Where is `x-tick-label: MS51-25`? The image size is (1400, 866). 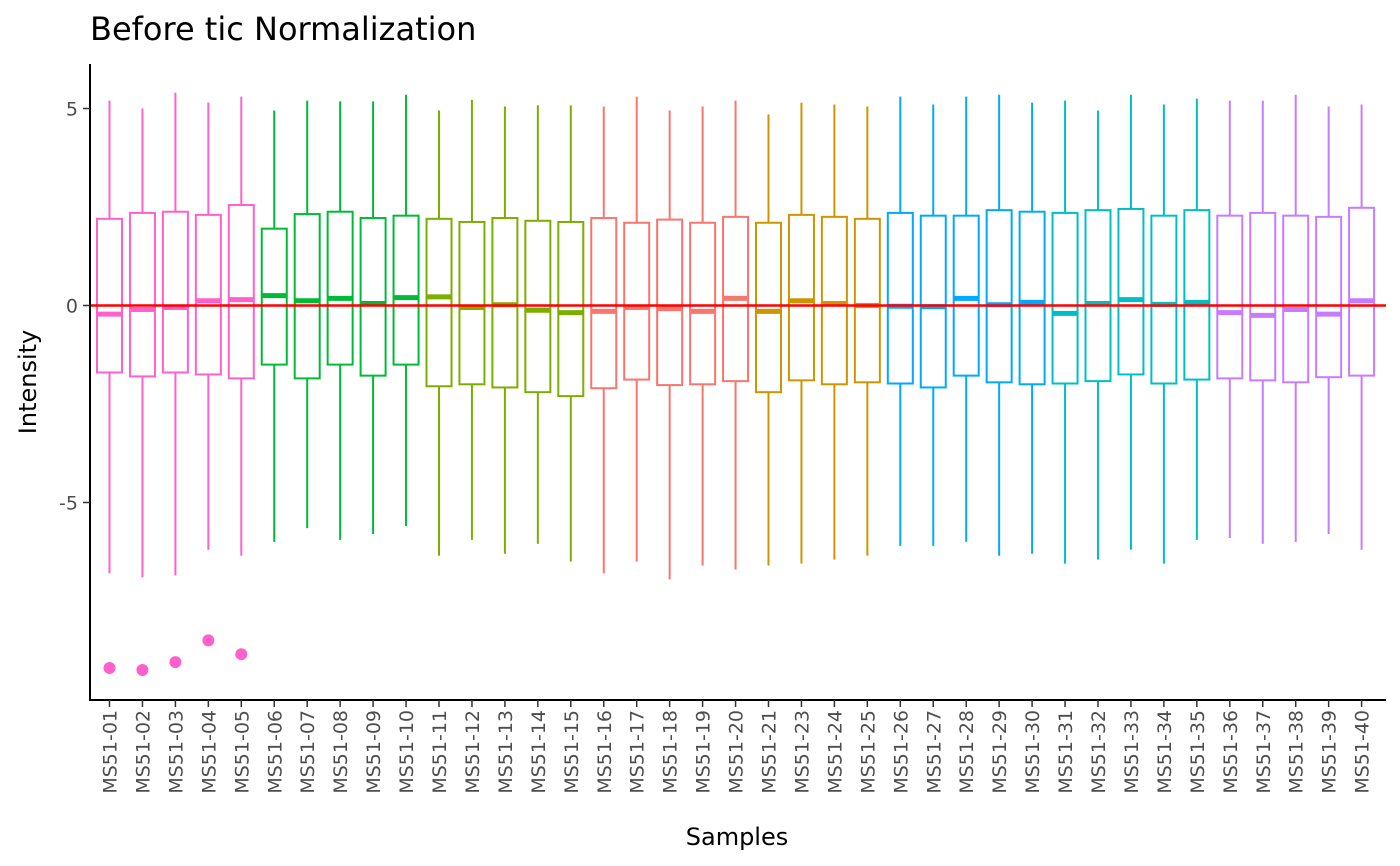 x-tick-label: MS51-25 is located at coordinates (868, 752).